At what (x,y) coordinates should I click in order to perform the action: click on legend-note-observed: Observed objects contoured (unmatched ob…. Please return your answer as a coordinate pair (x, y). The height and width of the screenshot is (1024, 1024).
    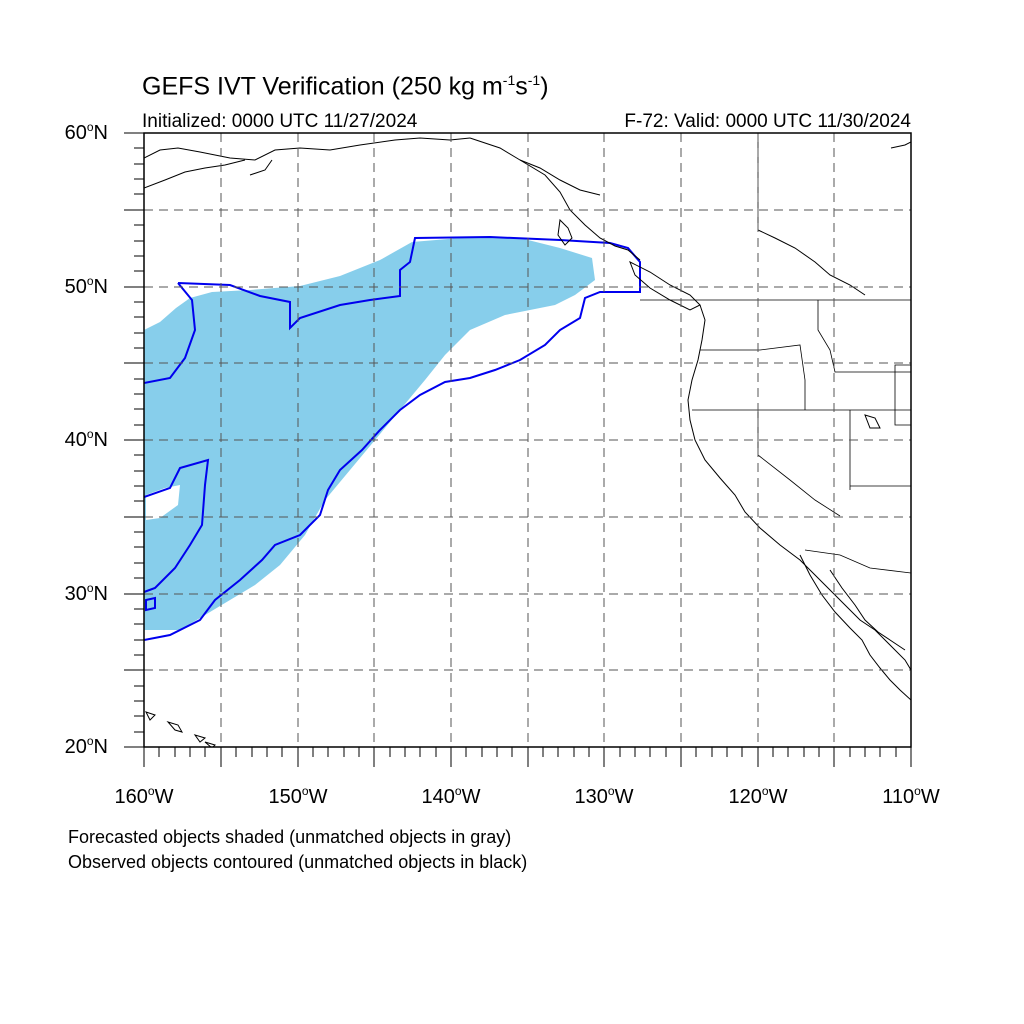
    Looking at the image, I should click on (298, 862).